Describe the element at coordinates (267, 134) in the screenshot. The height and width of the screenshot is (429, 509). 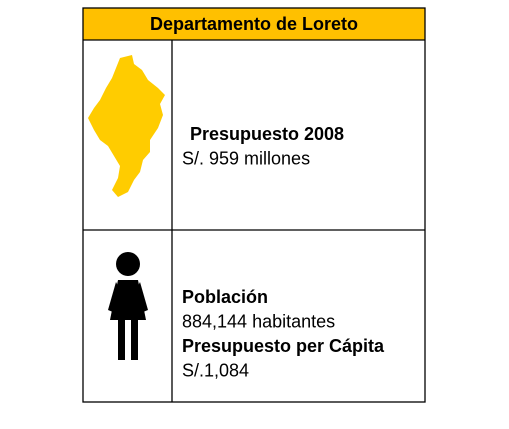
I see `label: Presupuesto 2008` at that location.